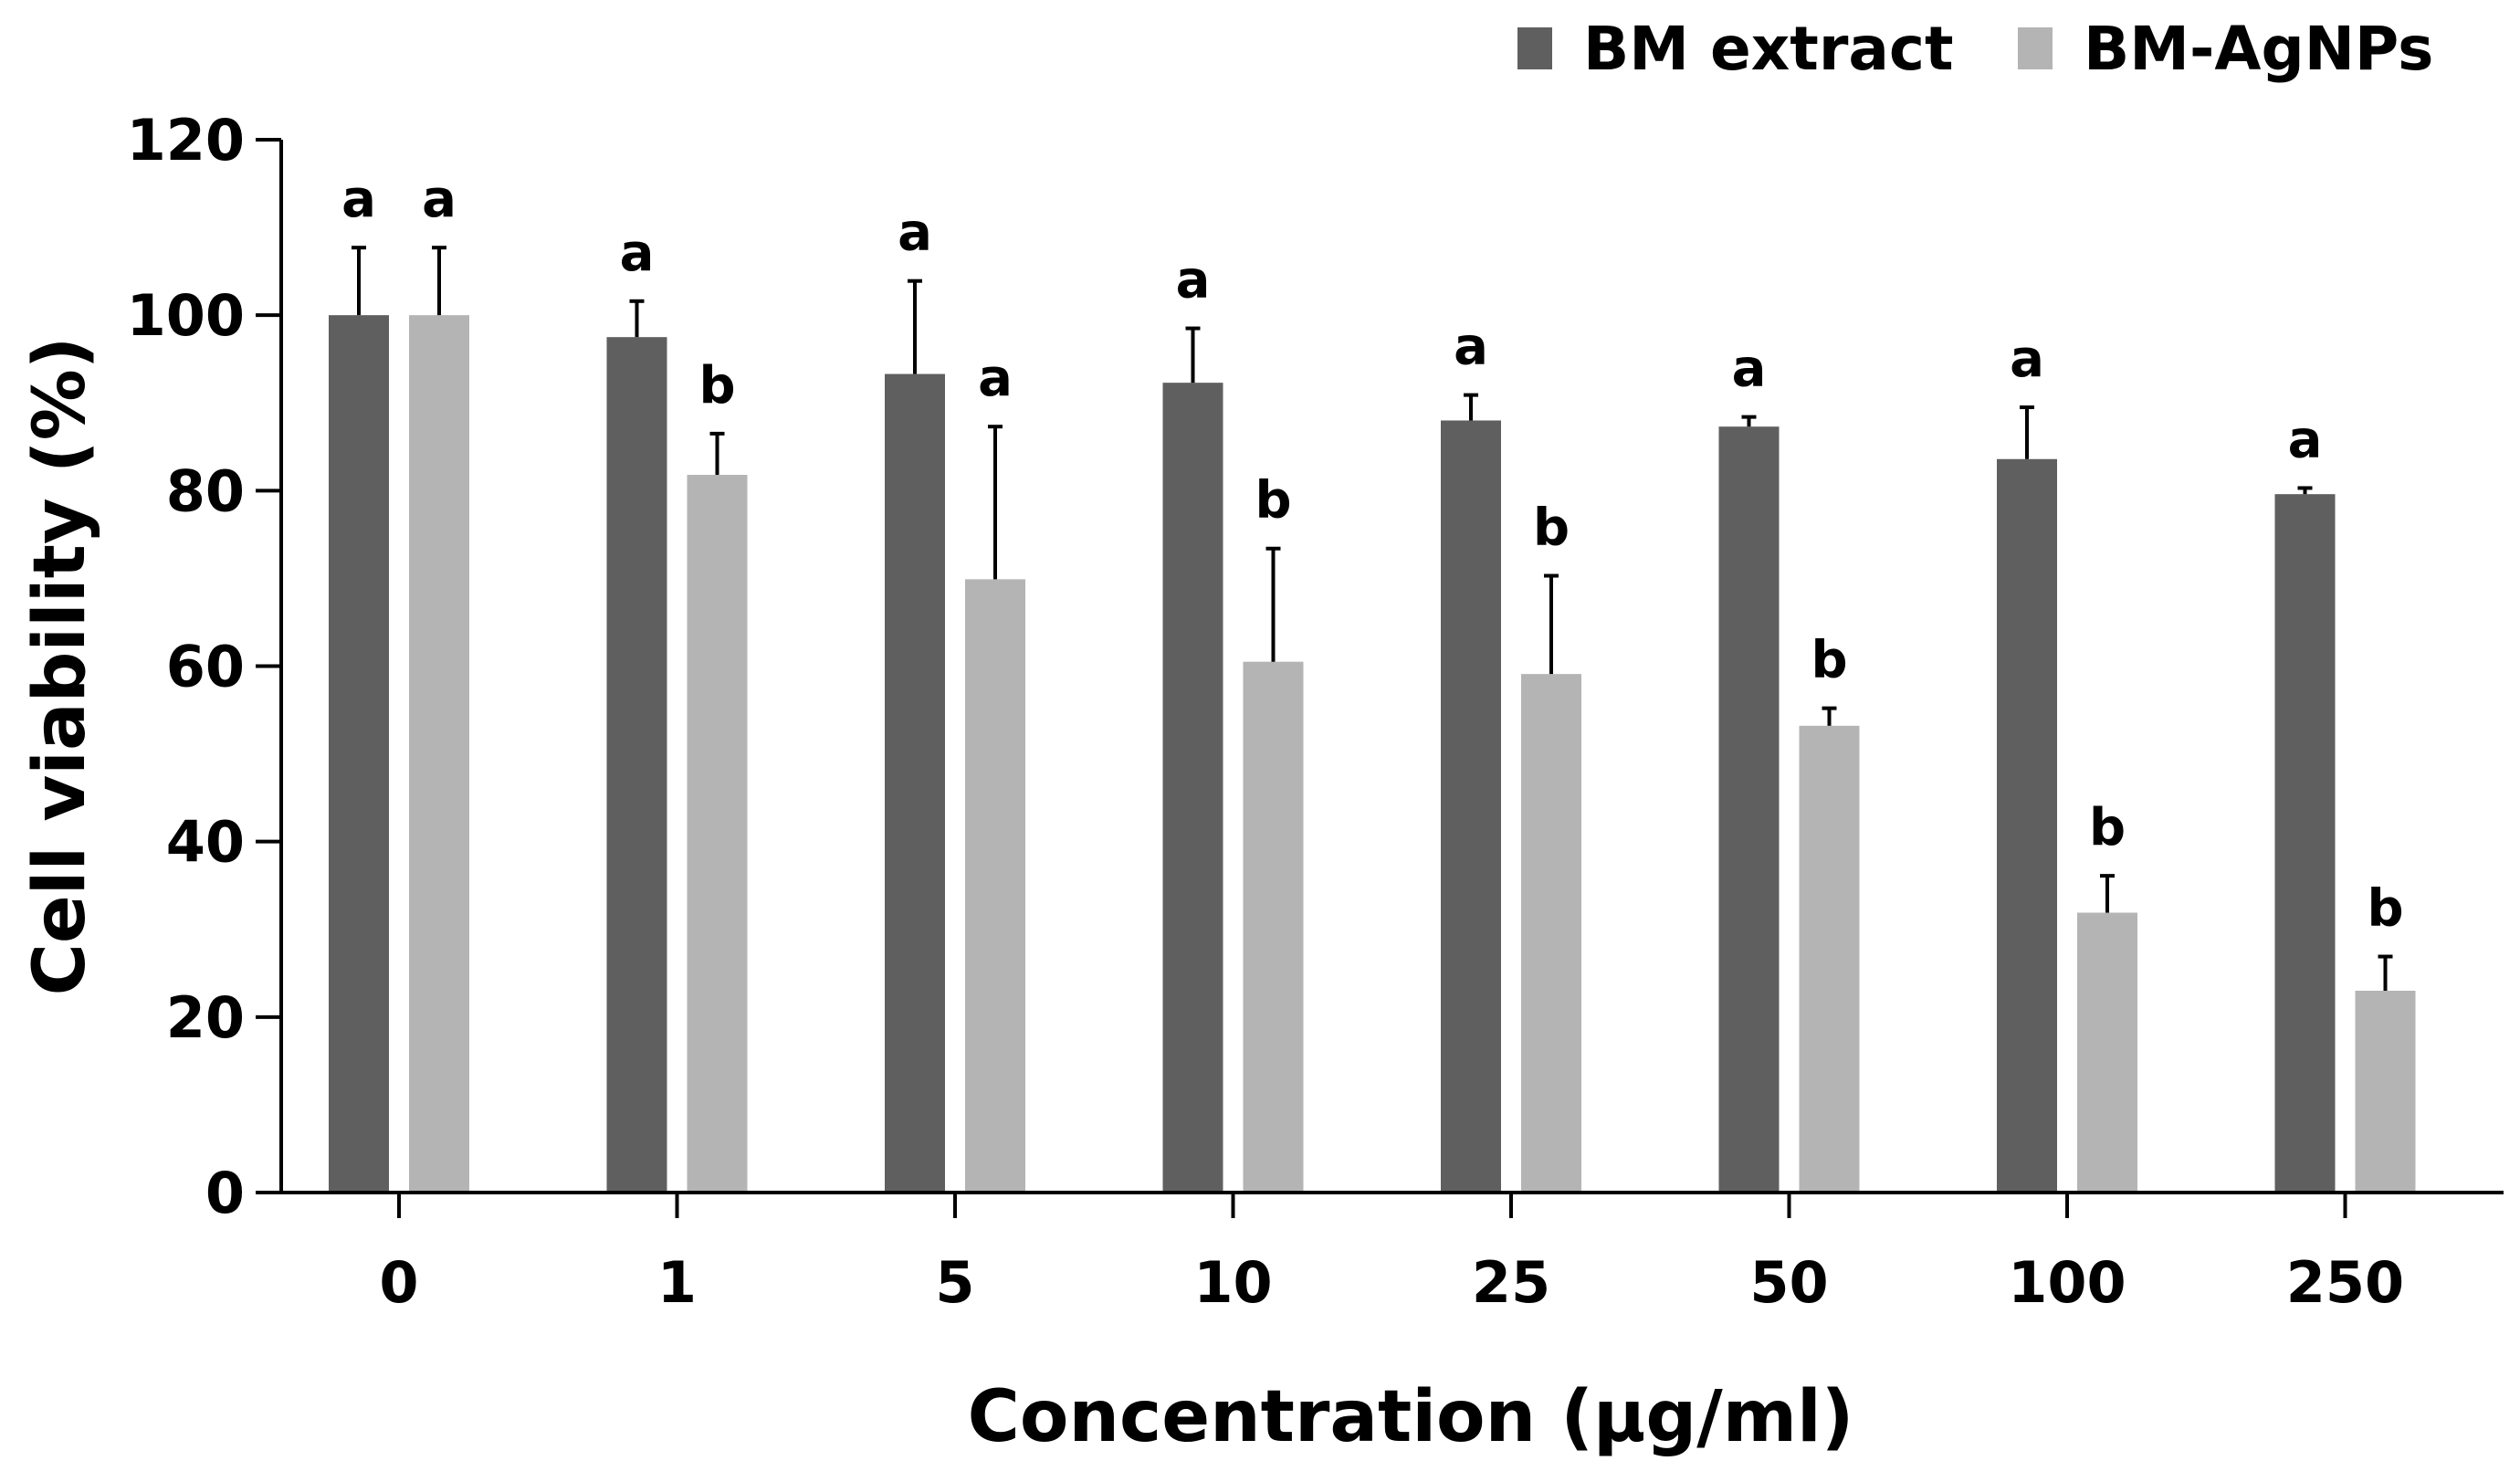 This screenshot has height=1482, width=2520. Describe the element at coordinates (1232, 1282) in the screenshot. I see `x-tick-label-10: 10` at that location.